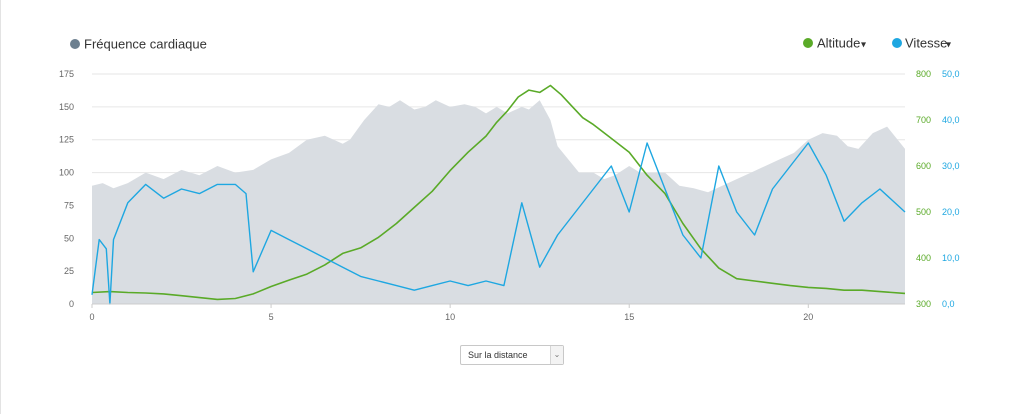 This screenshot has width=1024, height=414. I want to click on distance-select: Sur la distance ⌄, so click(512, 355).